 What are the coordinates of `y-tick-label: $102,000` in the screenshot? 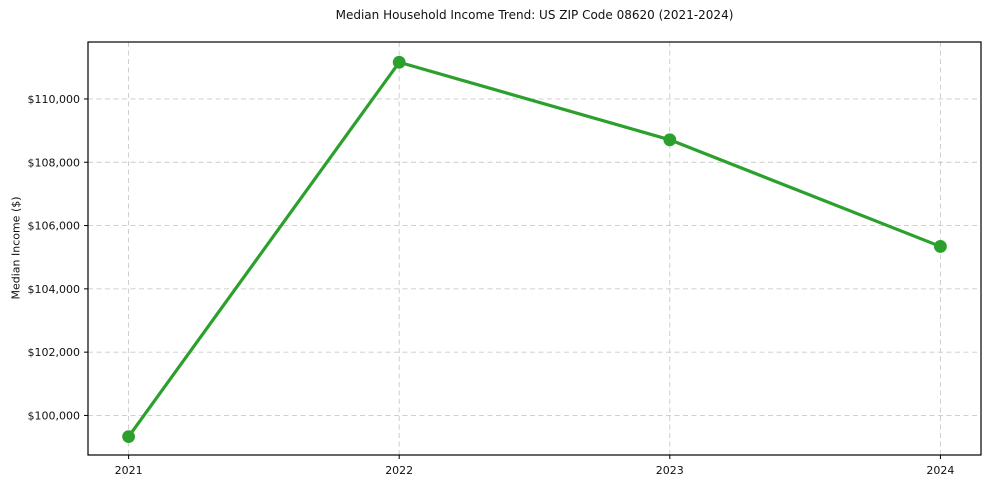 It's located at (54, 352).